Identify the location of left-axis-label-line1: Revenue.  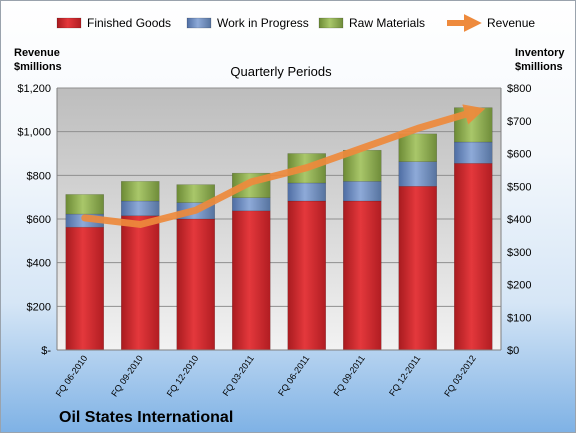
(37, 53).